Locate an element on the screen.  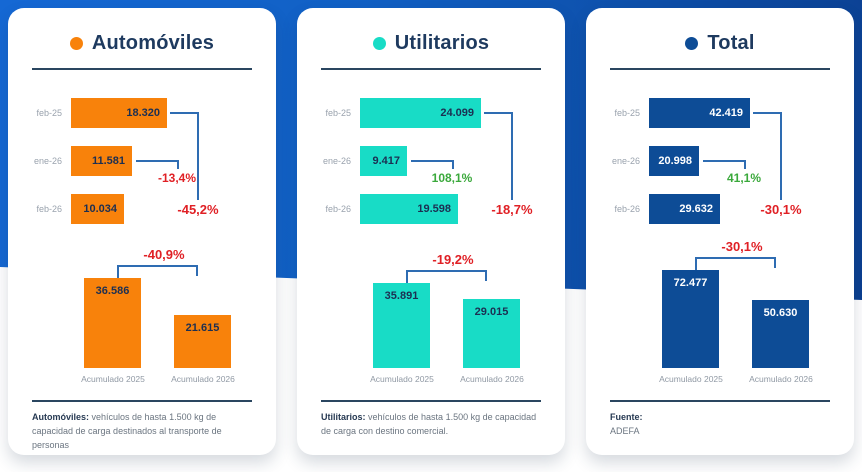
bar-acumulado-2026: 50.630 is located at coordinates (780, 334).